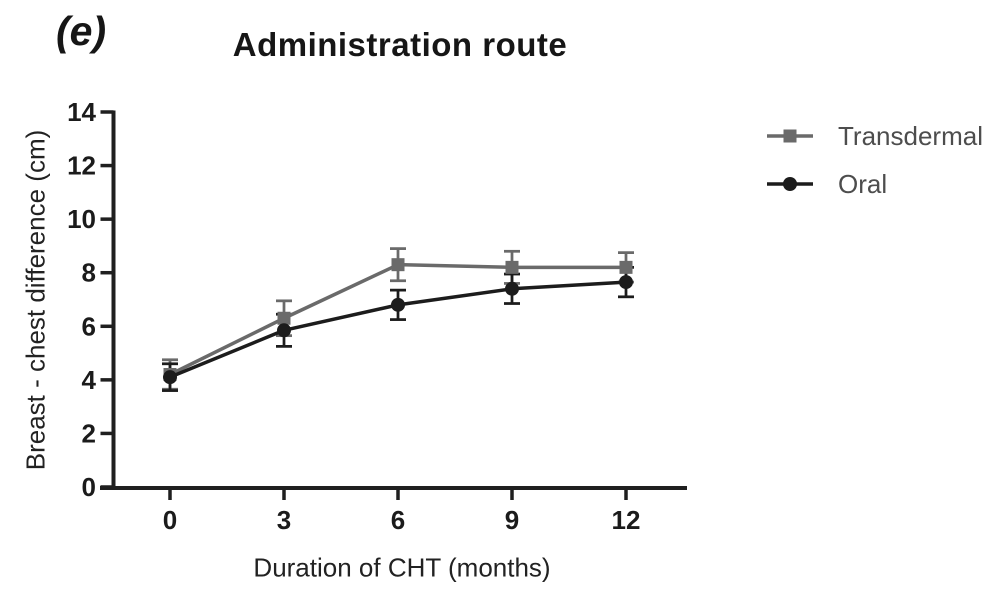 Image resolution: width=1008 pixels, height=613 pixels. What do you see at coordinates (626, 520) in the screenshot?
I see `x-tick-label: 12` at bounding box center [626, 520].